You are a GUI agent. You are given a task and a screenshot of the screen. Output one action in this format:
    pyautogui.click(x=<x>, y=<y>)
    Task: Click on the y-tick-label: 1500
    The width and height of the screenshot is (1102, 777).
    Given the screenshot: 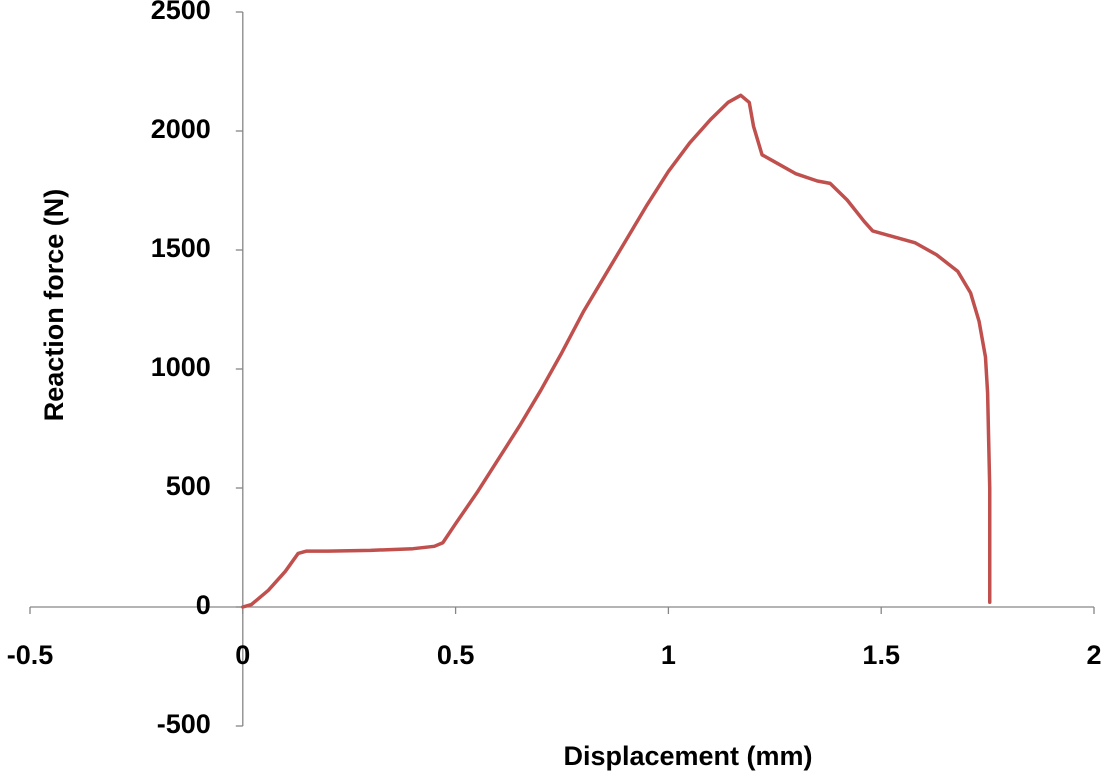 What is the action you would take?
    pyautogui.click(x=181, y=248)
    